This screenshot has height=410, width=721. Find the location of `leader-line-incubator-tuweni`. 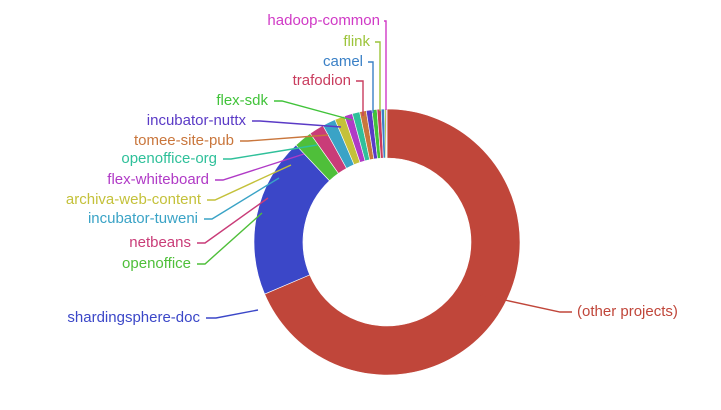

leader-line-incubator-tuweni is located at coordinates (242, 198).